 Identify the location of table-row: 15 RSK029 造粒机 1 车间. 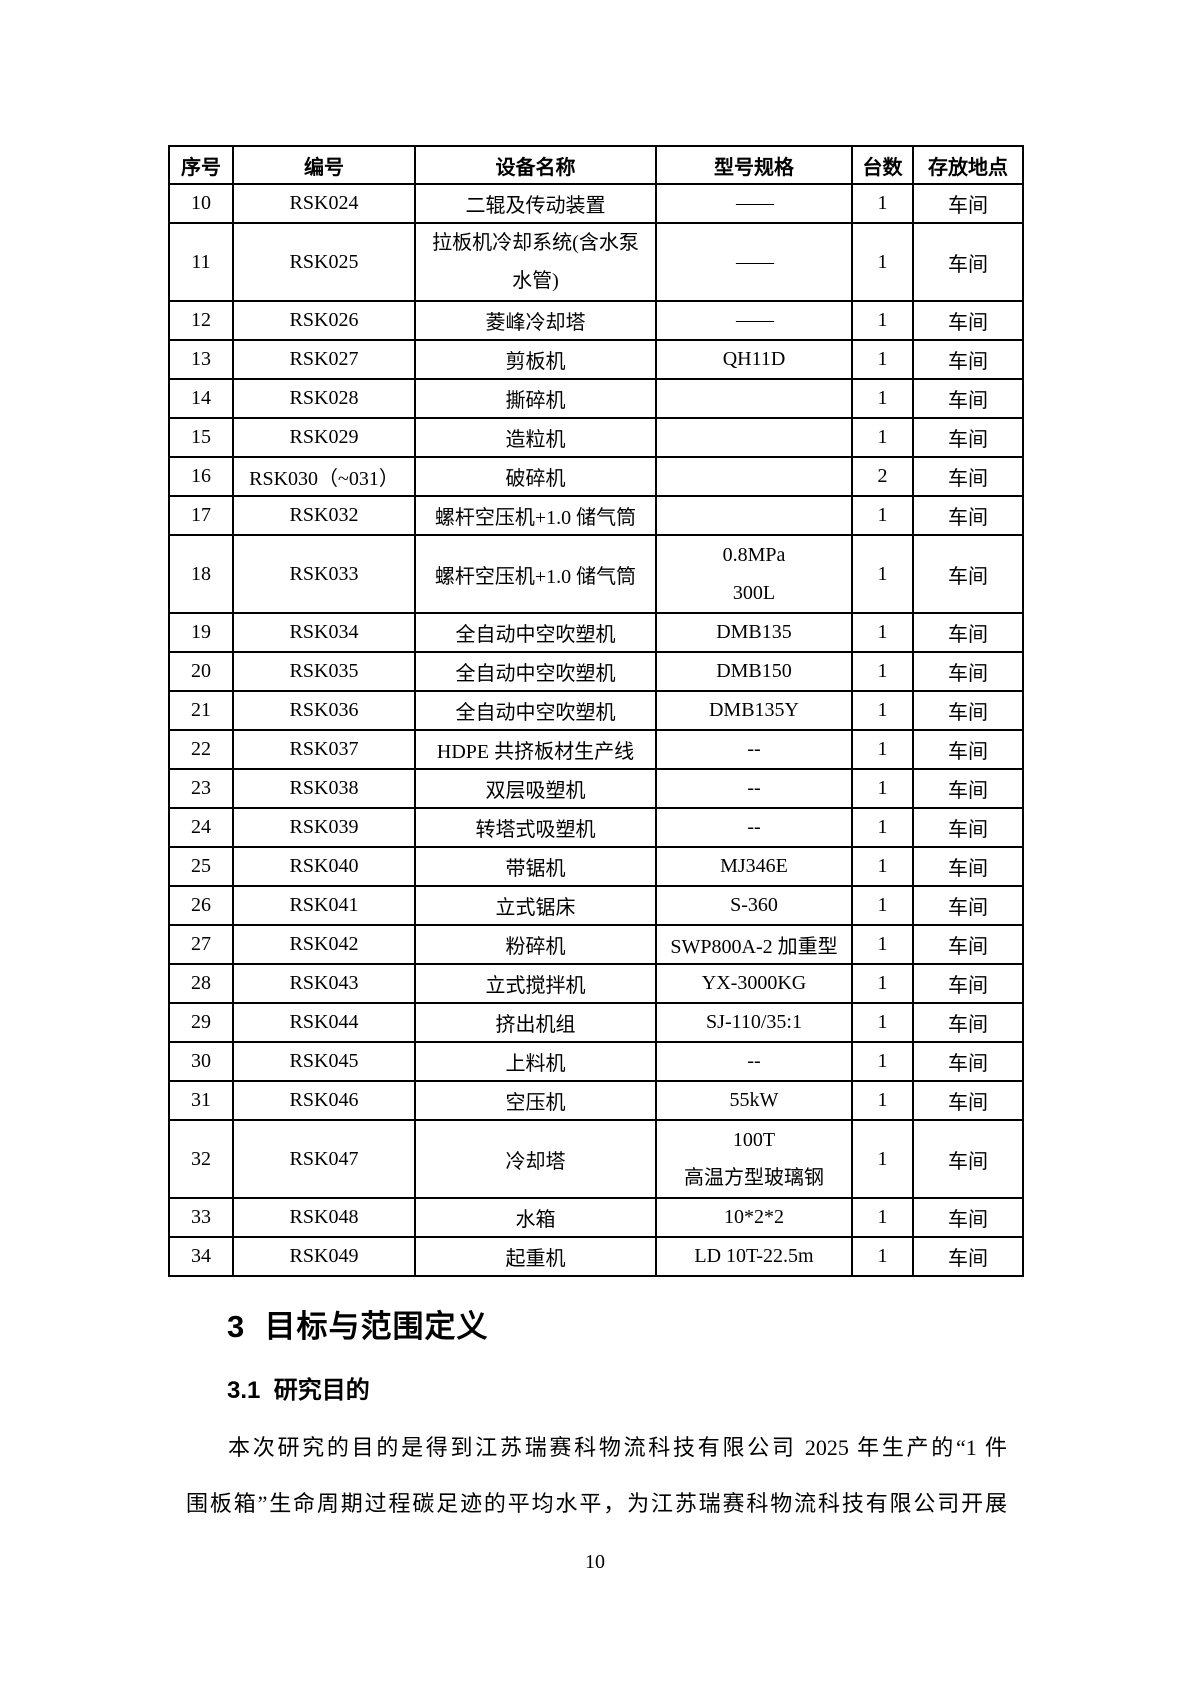
(596, 437).